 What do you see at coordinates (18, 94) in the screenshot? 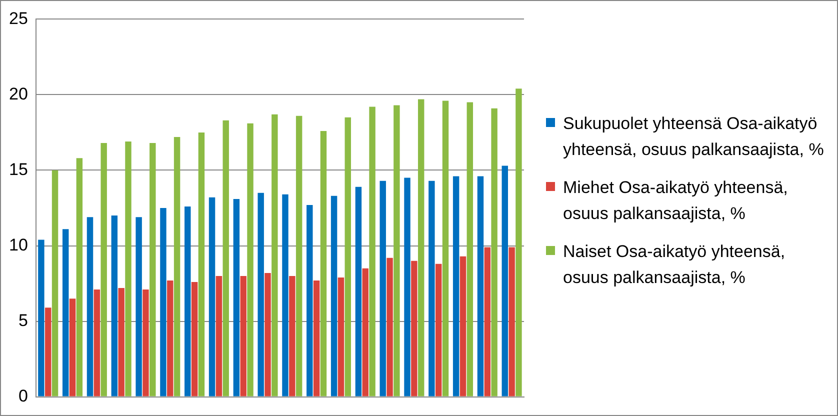
I see `y-tick-label: 20` at bounding box center [18, 94].